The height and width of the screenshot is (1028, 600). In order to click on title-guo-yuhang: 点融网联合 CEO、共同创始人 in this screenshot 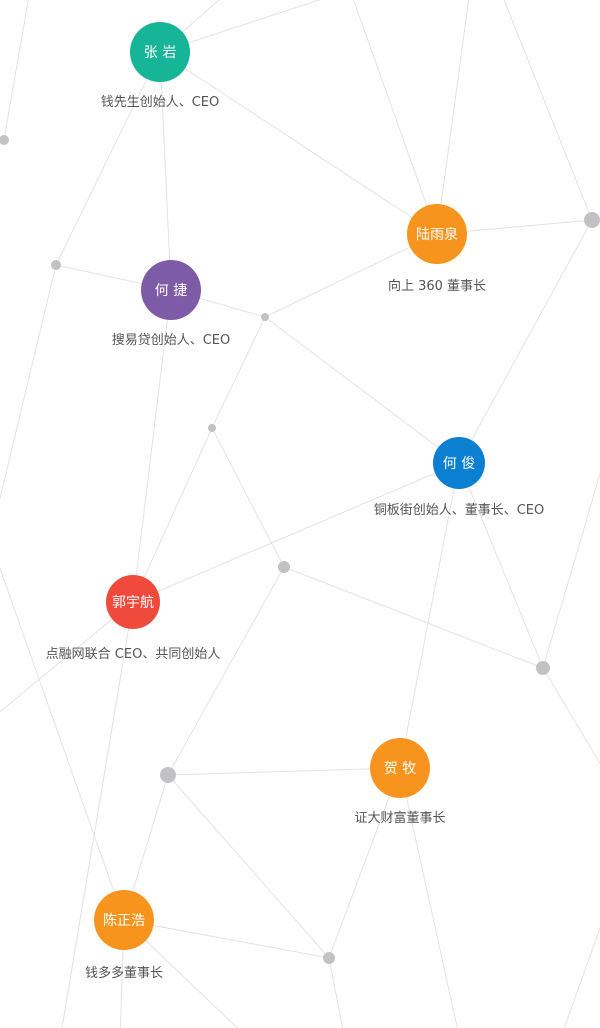, I will do `click(133, 654)`.